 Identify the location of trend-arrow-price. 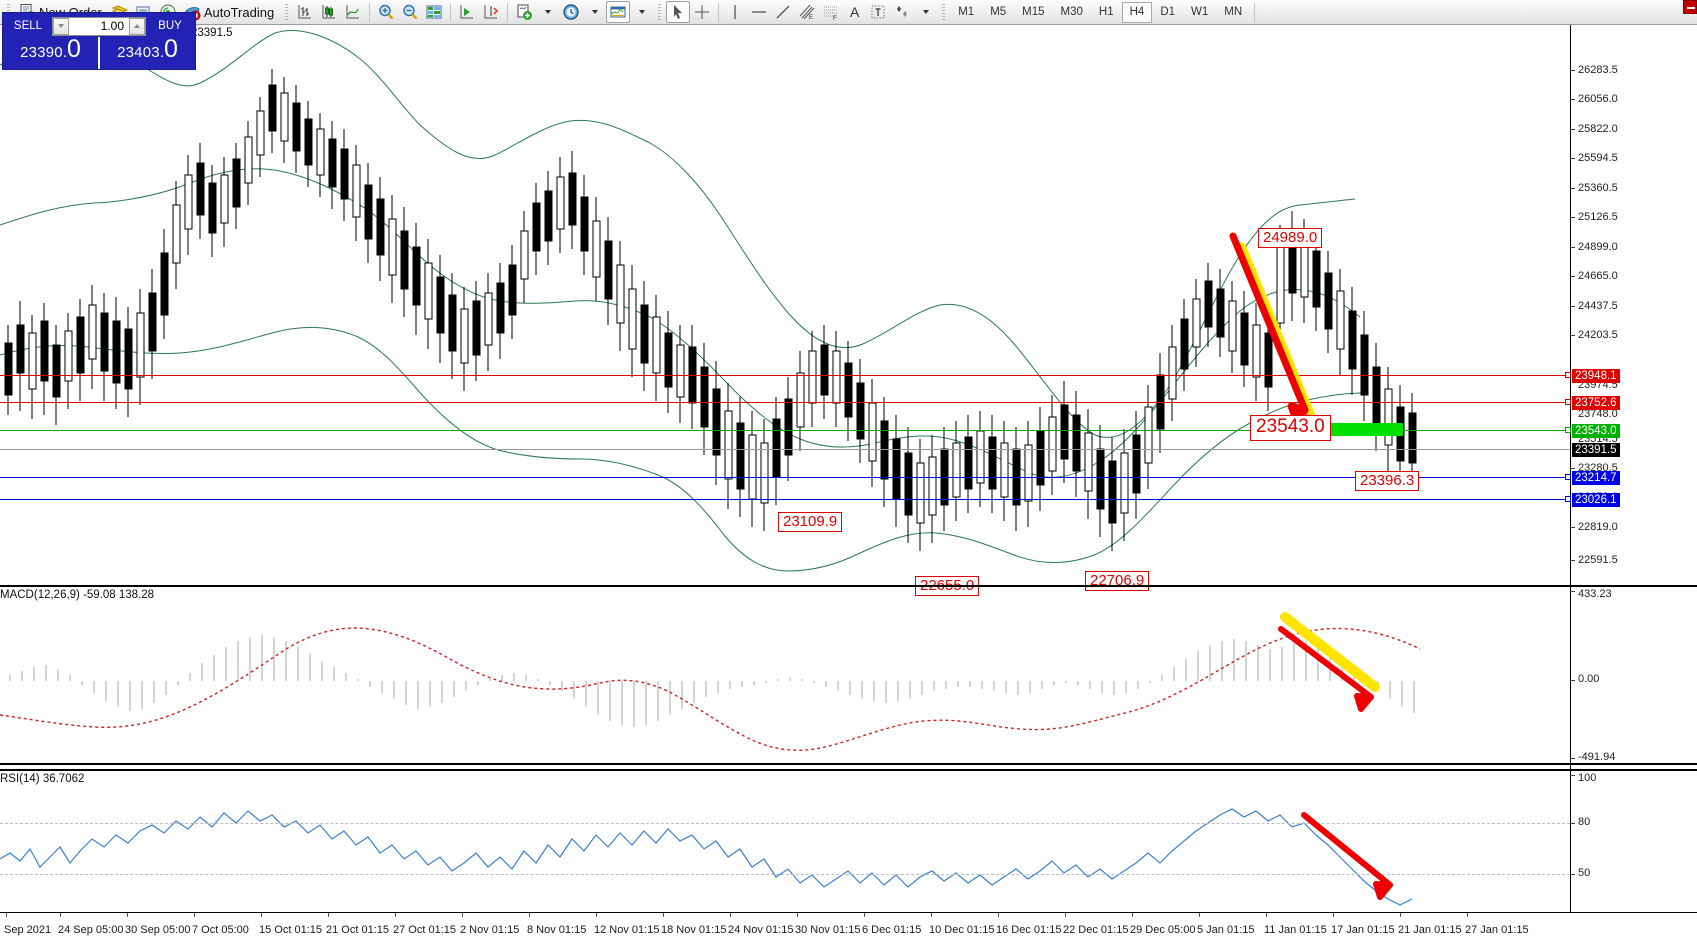
(1280, 330).